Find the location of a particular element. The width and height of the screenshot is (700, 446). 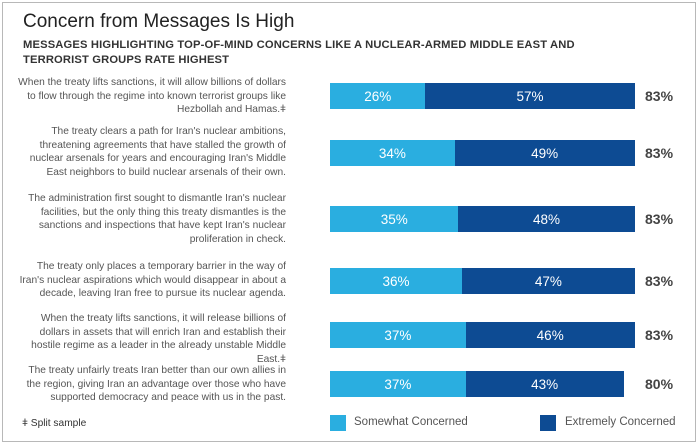

legend-extremely-label: Extremely Concerned is located at coordinates (620, 422).